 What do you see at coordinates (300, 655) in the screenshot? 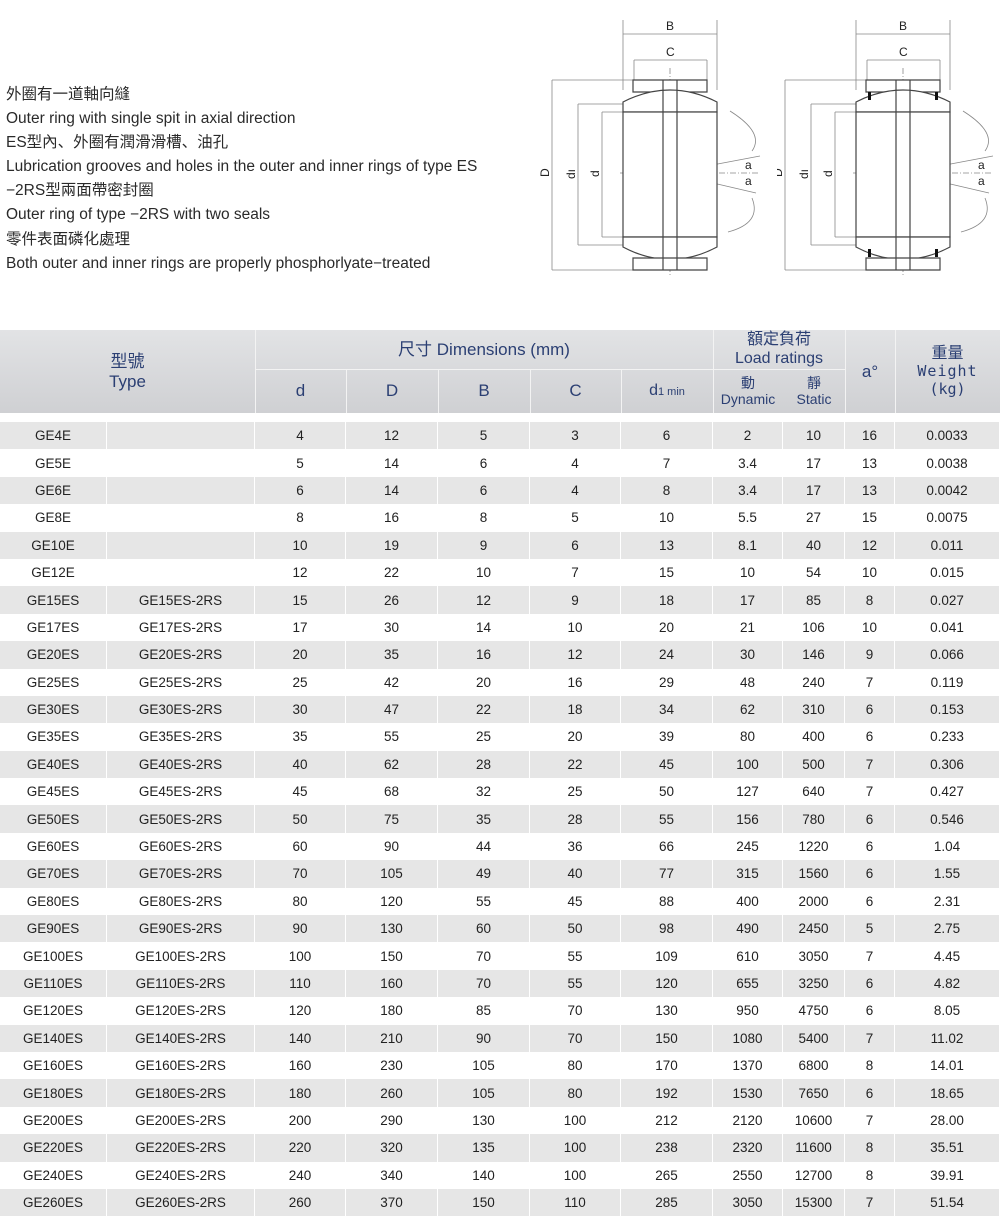
I see `cell-d: 20` at bounding box center [300, 655].